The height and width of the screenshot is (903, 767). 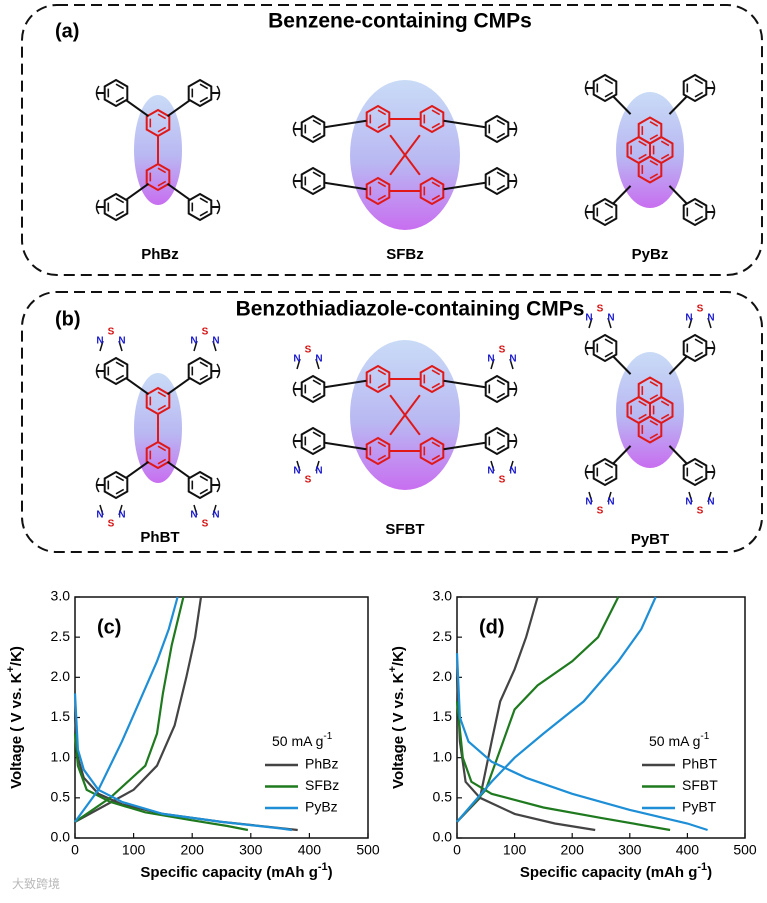 I want to click on panel-title: Benzene-containing CMPs, so click(x=400, y=21).